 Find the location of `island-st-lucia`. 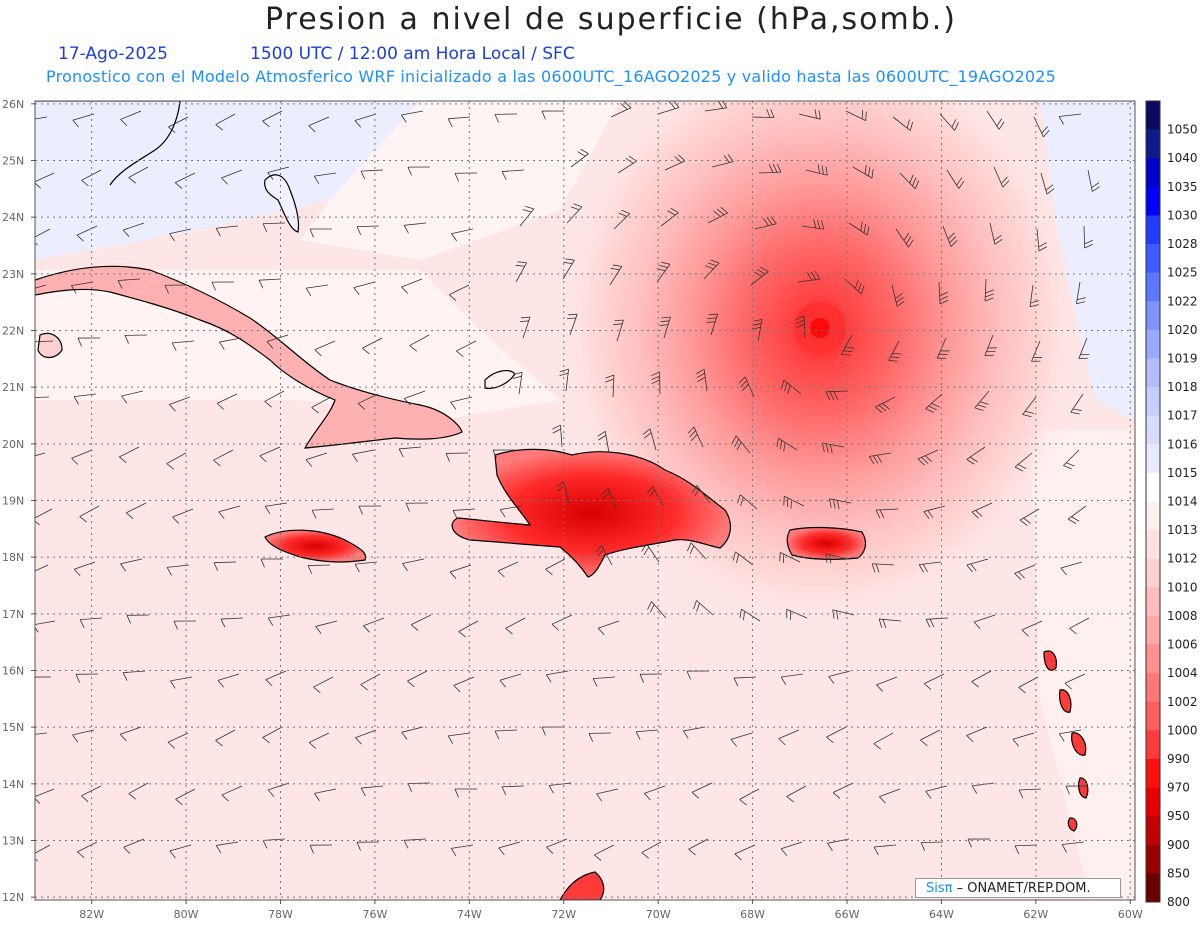

island-st-lucia is located at coordinates (1083, 788).